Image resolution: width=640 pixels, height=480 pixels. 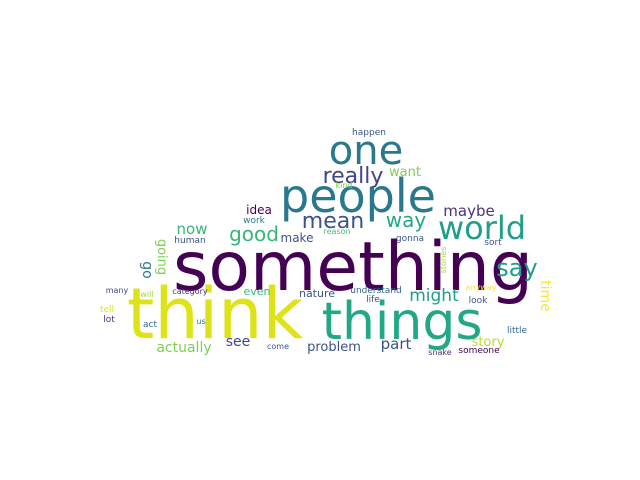 What do you see at coordinates (254, 234) in the screenshot?
I see `word-good: good` at bounding box center [254, 234].